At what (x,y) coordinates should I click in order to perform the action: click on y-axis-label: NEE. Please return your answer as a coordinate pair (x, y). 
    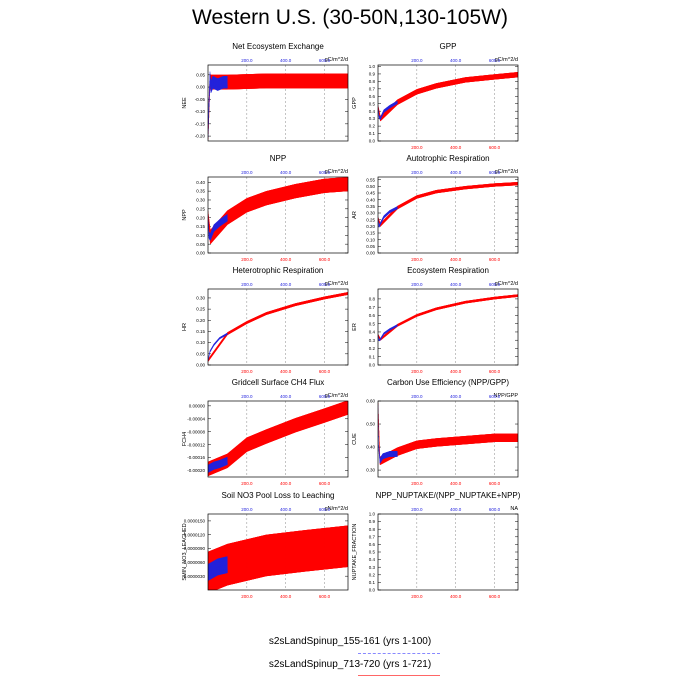
    Looking at the image, I should click on (185, 103).